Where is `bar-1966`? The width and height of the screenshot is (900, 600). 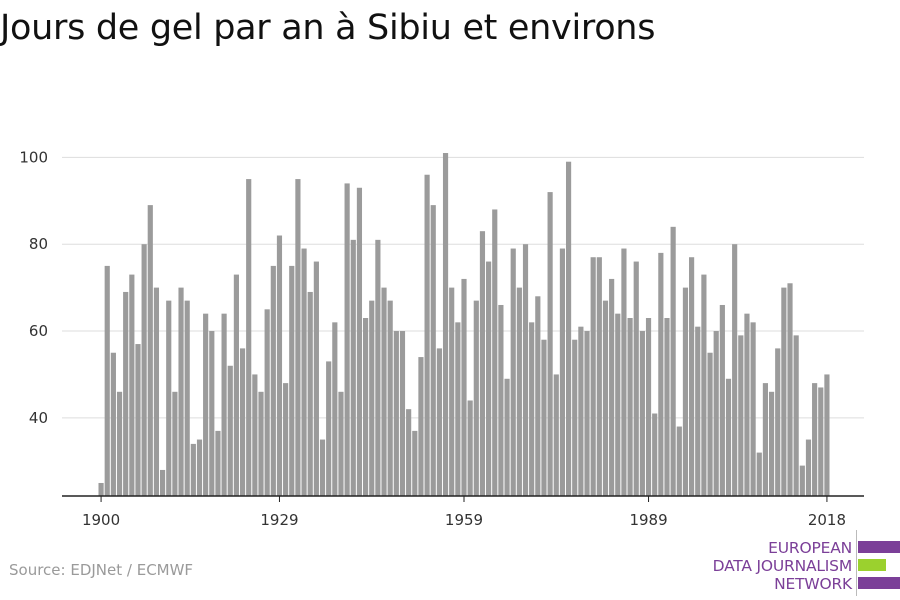
bar-1966 is located at coordinates (507, 437).